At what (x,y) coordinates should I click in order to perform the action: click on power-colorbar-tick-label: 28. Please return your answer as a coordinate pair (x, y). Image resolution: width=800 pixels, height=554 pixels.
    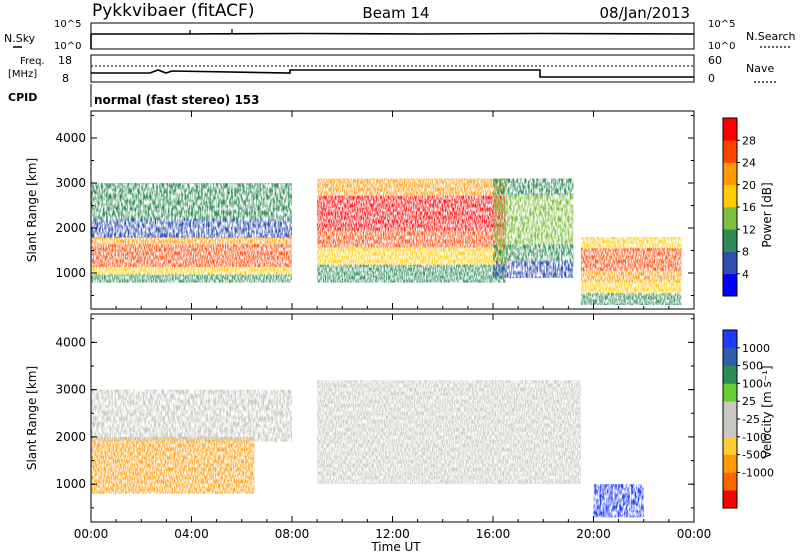
    Looking at the image, I should click on (749, 140).